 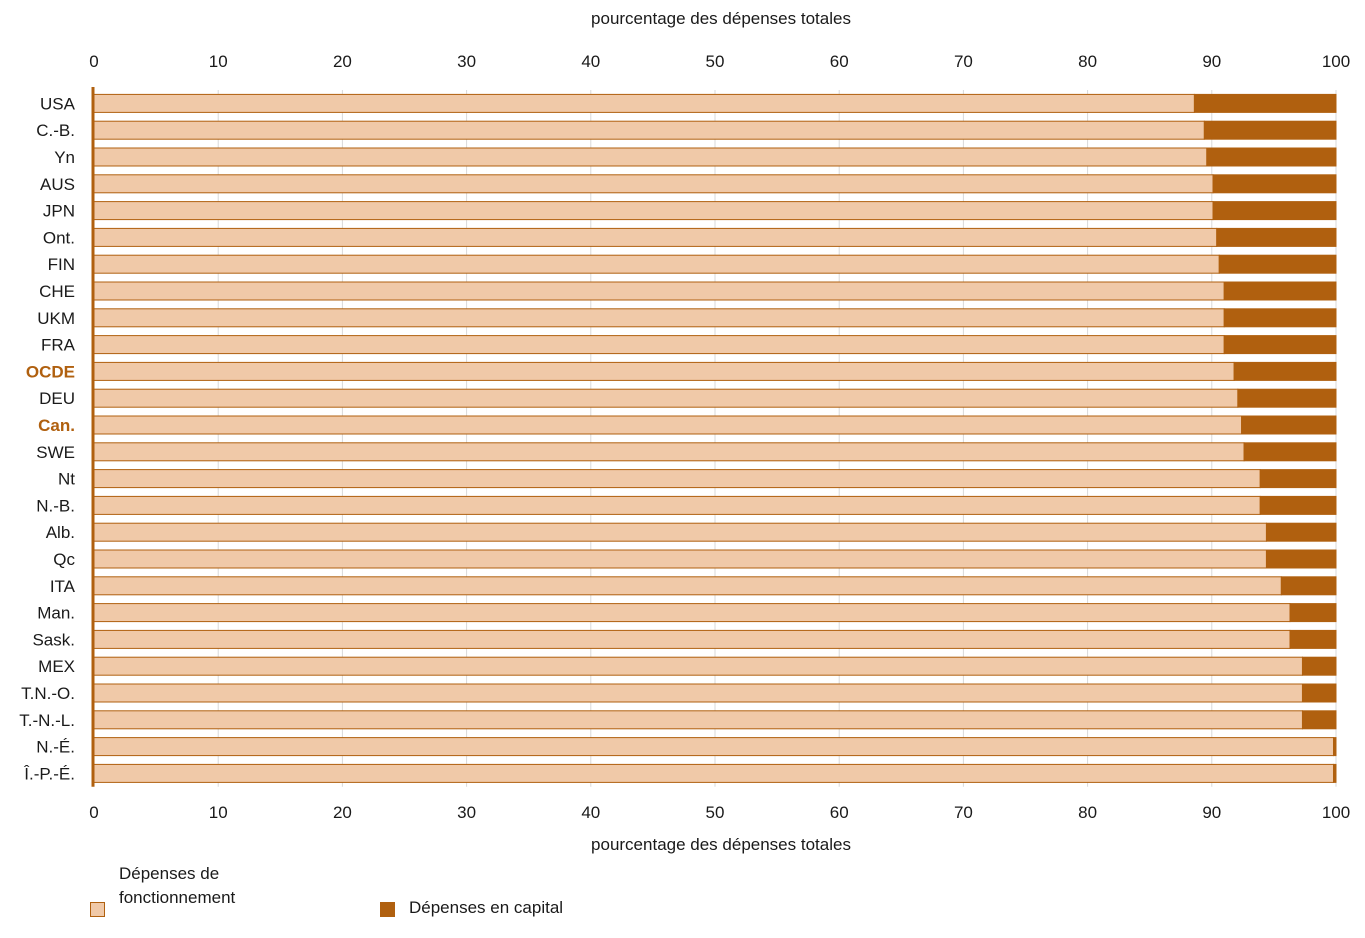 I want to click on bottom-tick-0: 0, so click(x=93, y=812).